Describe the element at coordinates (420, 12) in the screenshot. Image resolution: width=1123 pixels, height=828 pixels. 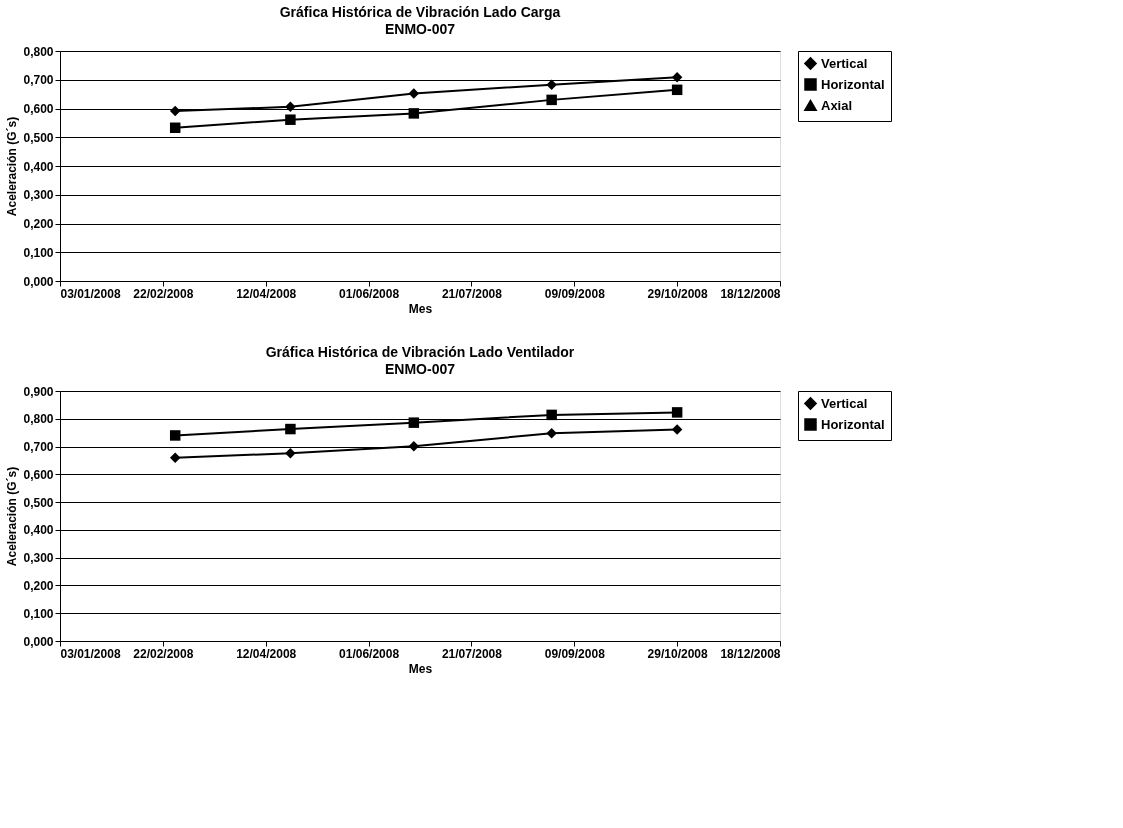
I see `chart-title: Gráfica Histórica de Vibración Lado Carga` at that location.